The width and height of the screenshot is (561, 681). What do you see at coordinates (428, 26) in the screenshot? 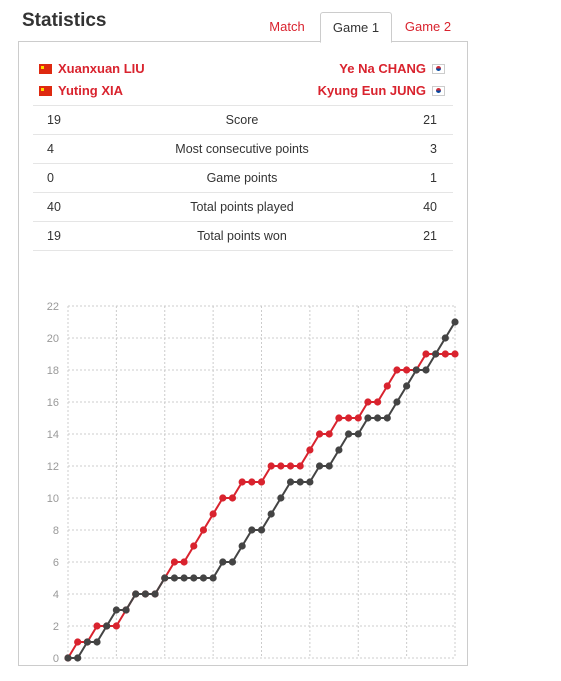
I see `tab-game-2: Game 2` at bounding box center [428, 26].